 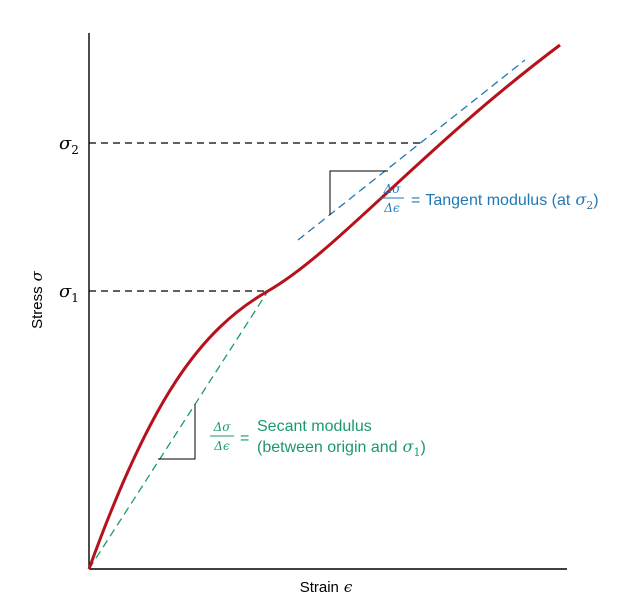 I want to click on secant-fraction-numerator: Δσ, so click(x=222, y=427).